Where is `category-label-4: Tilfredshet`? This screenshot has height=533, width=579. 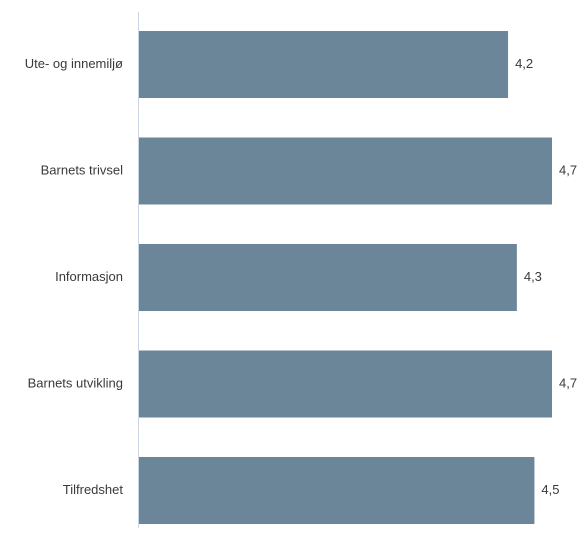 category-label-4: Tilfredshet is located at coordinates (93, 489).